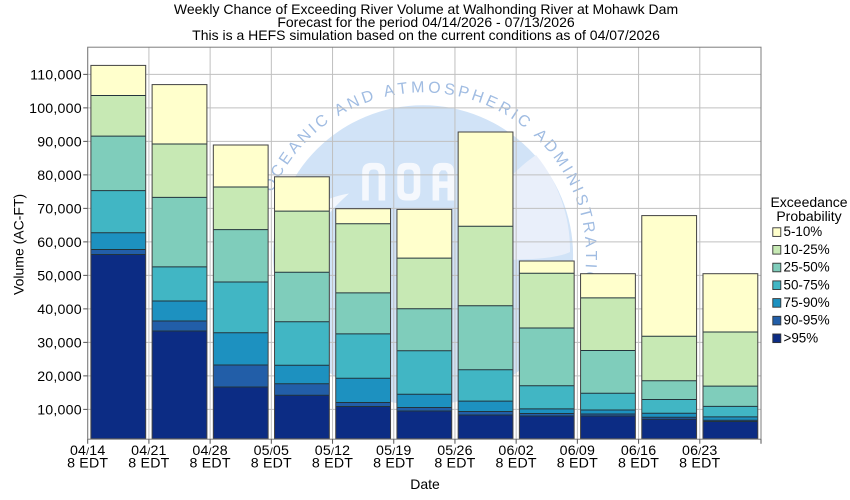 The height and width of the screenshot is (500, 850). I want to click on svg-text: A, so click(389, 91).